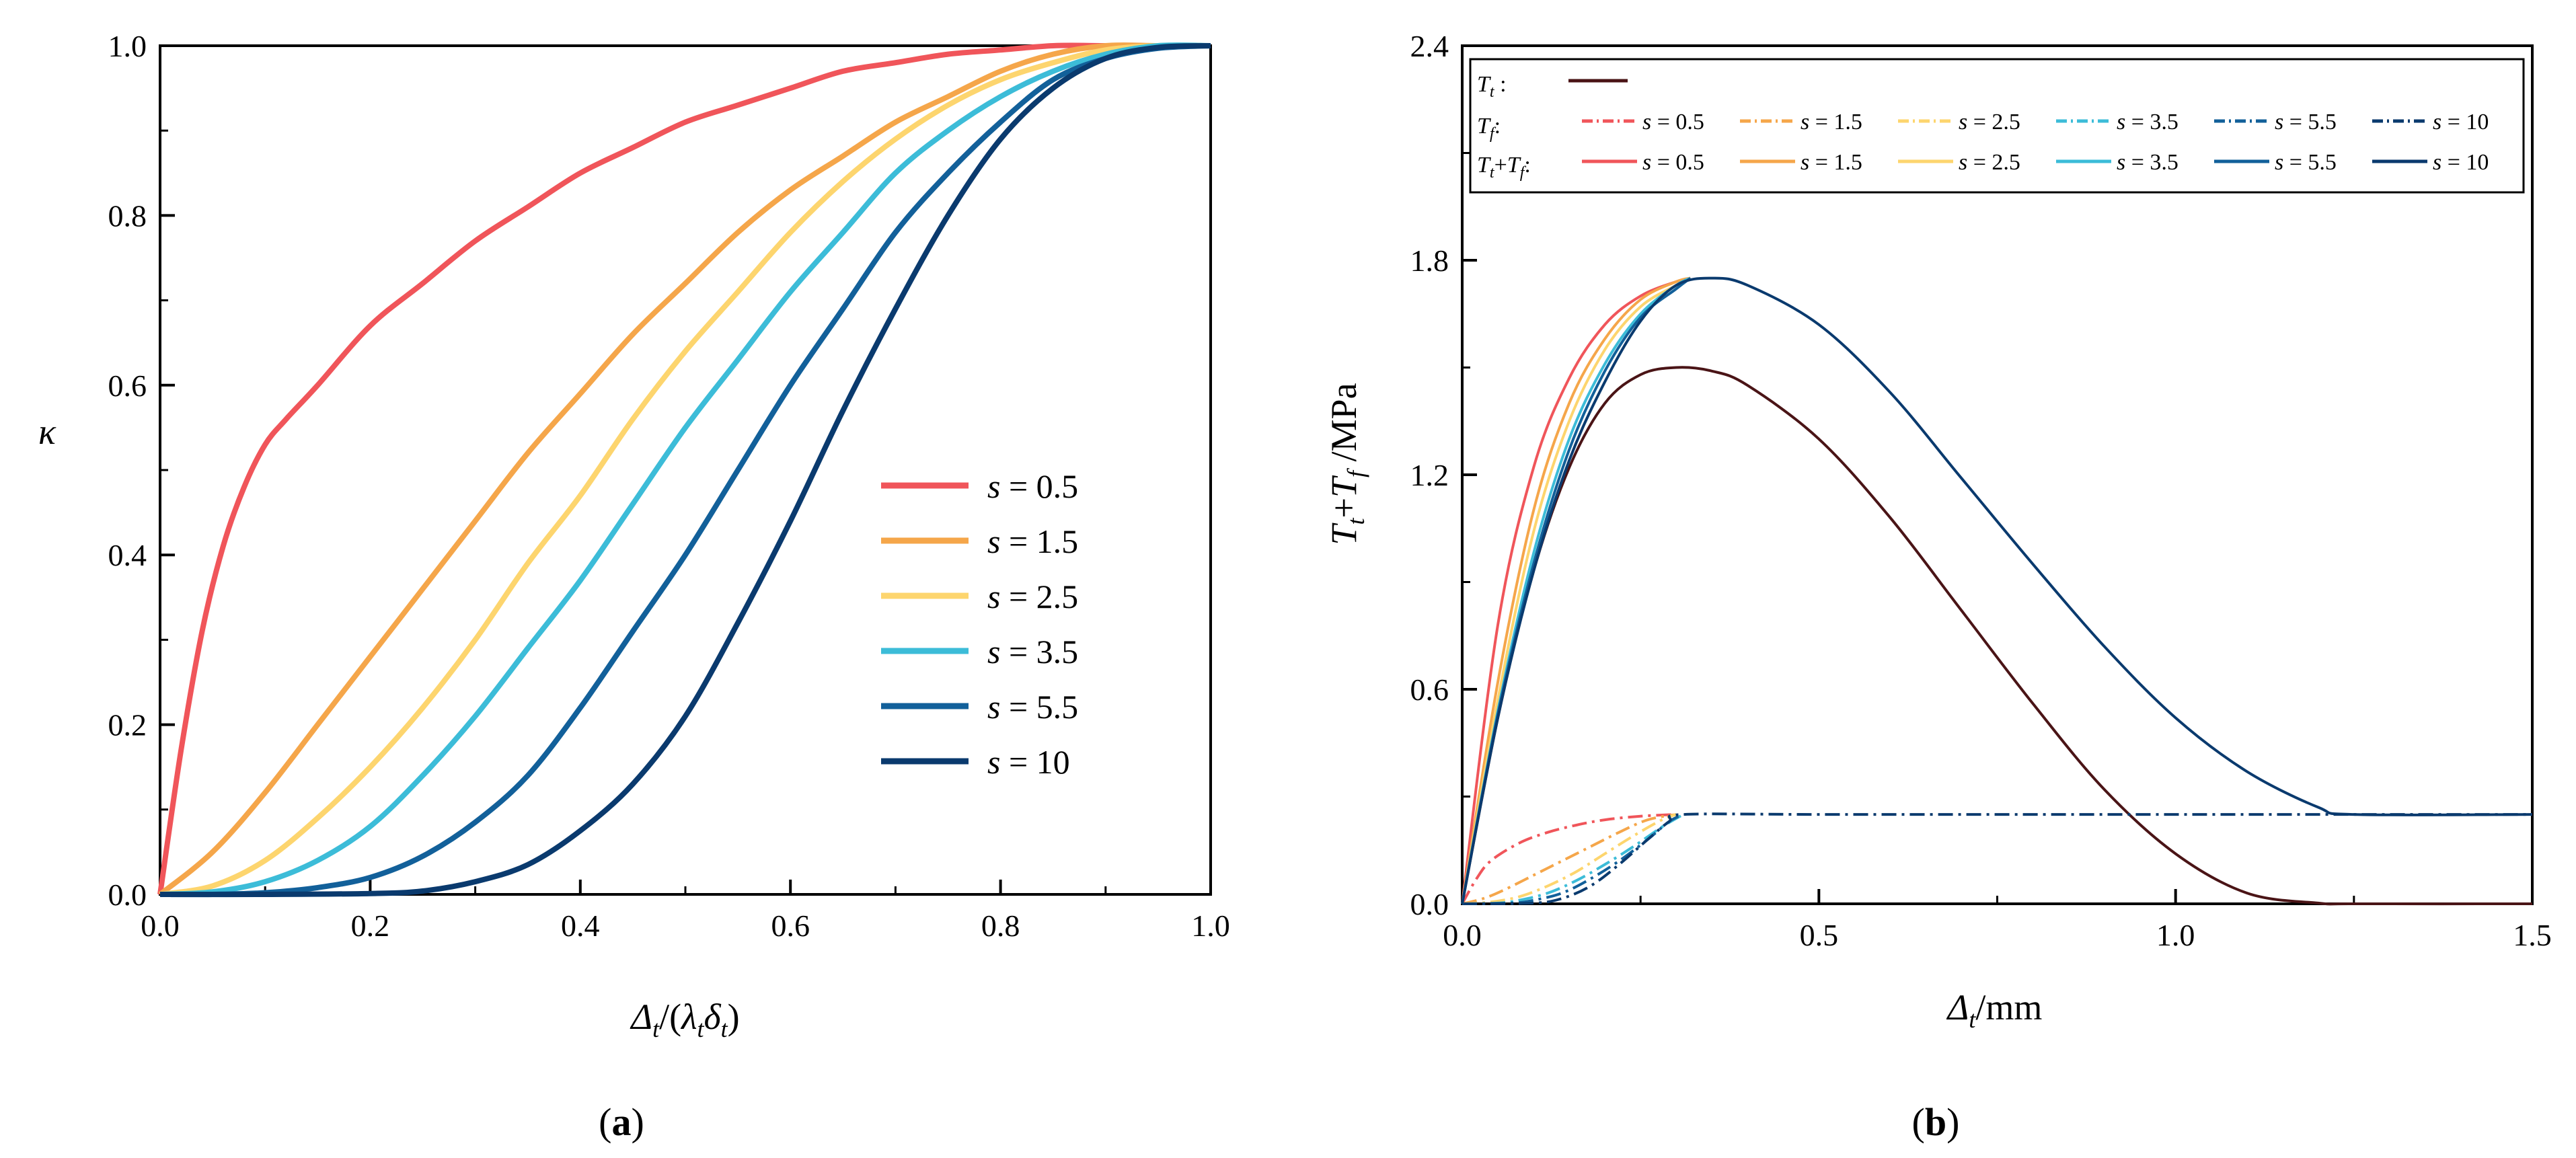 Image resolution: width=2576 pixels, height=1158 pixels. I want to click on x-tick-label-a: 0.0, so click(160, 926).